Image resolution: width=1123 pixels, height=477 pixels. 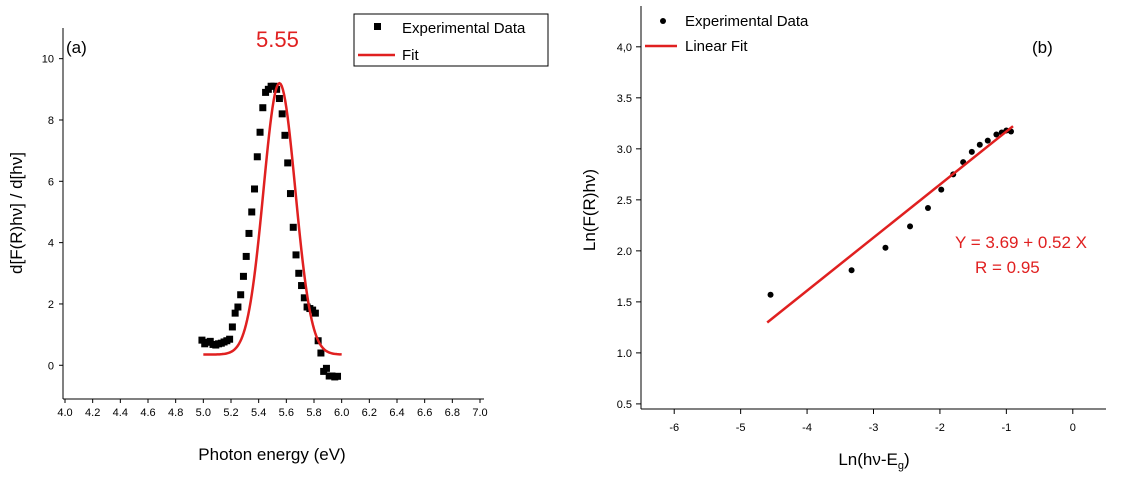 What do you see at coordinates (313, 413) in the screenshot?
I see `x-tick-label: 5.8` at bounding box center [313, 413].